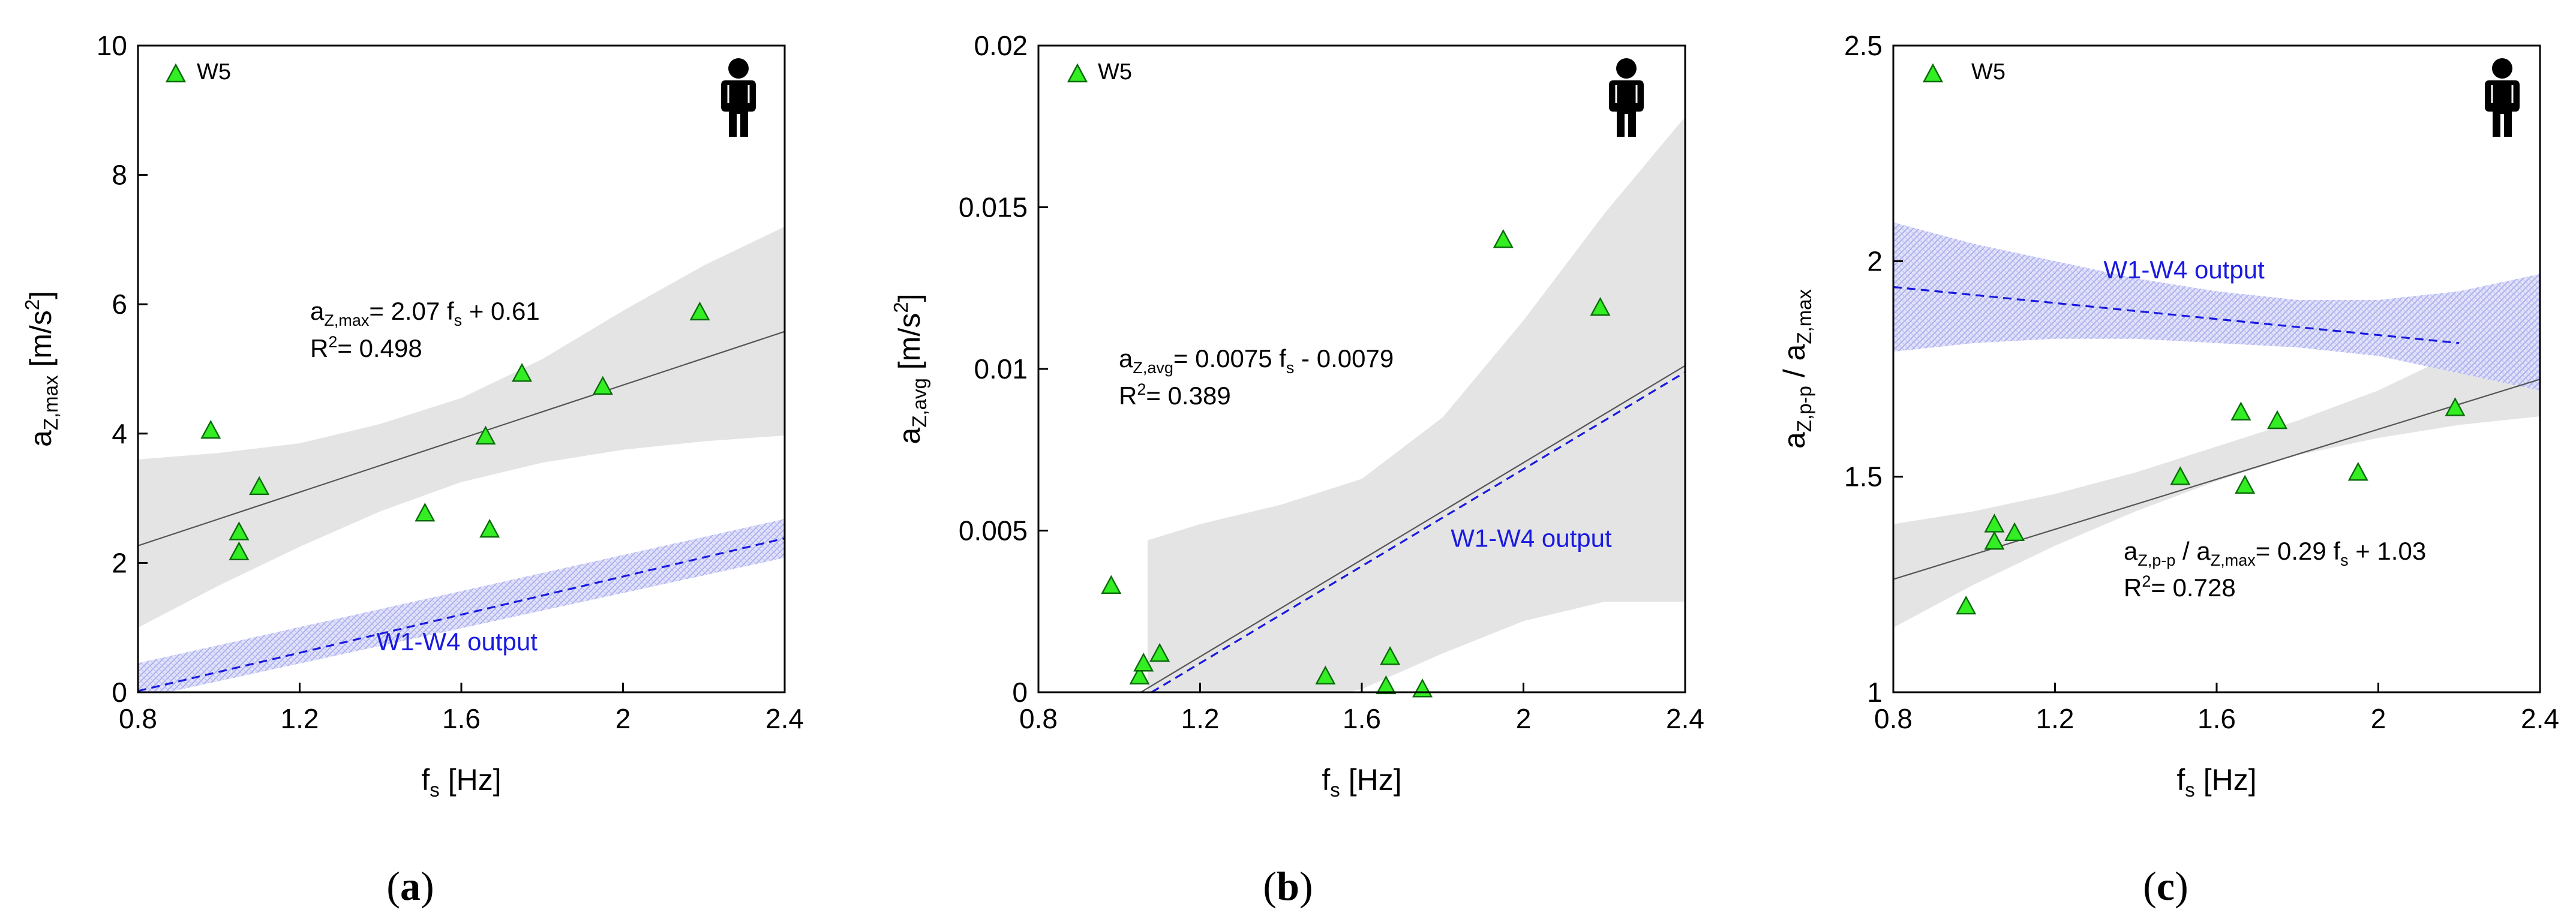 The height and width of the screenshot is (919, 2576). What do you see at coordinates (112, 45) in the screenshot?
I see `y-tick-label-a-6: 10` at bounding box center [112, 45].